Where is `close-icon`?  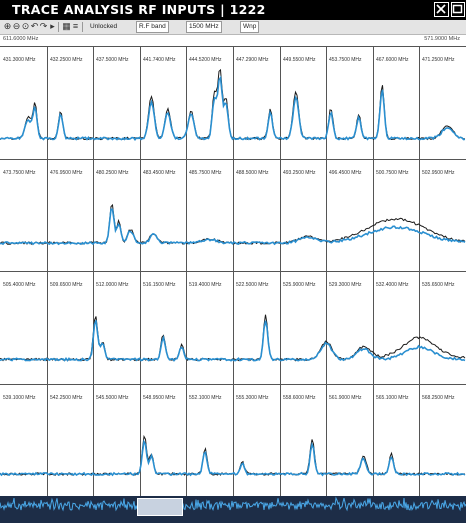 close-icon is located at coordinates (441, 9).